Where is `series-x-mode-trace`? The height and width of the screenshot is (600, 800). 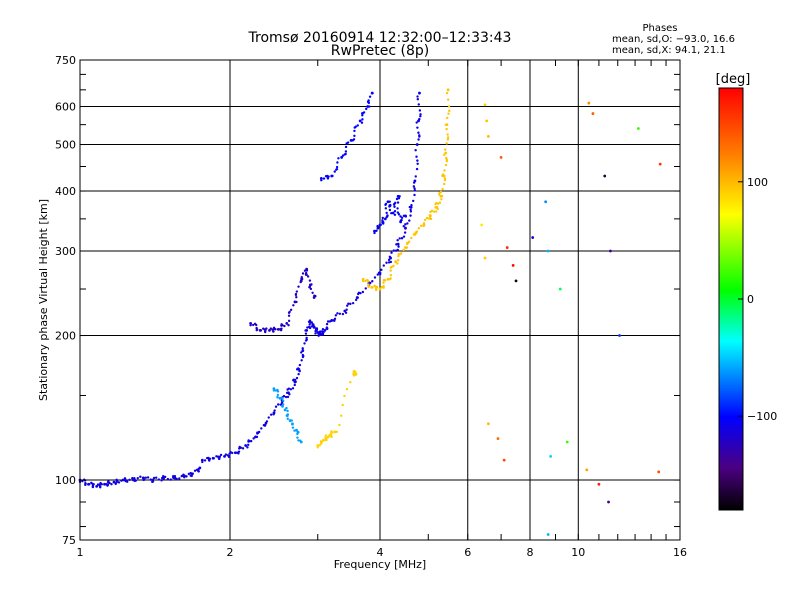 series-x-mode-trace is located at coordinates (406, 190).